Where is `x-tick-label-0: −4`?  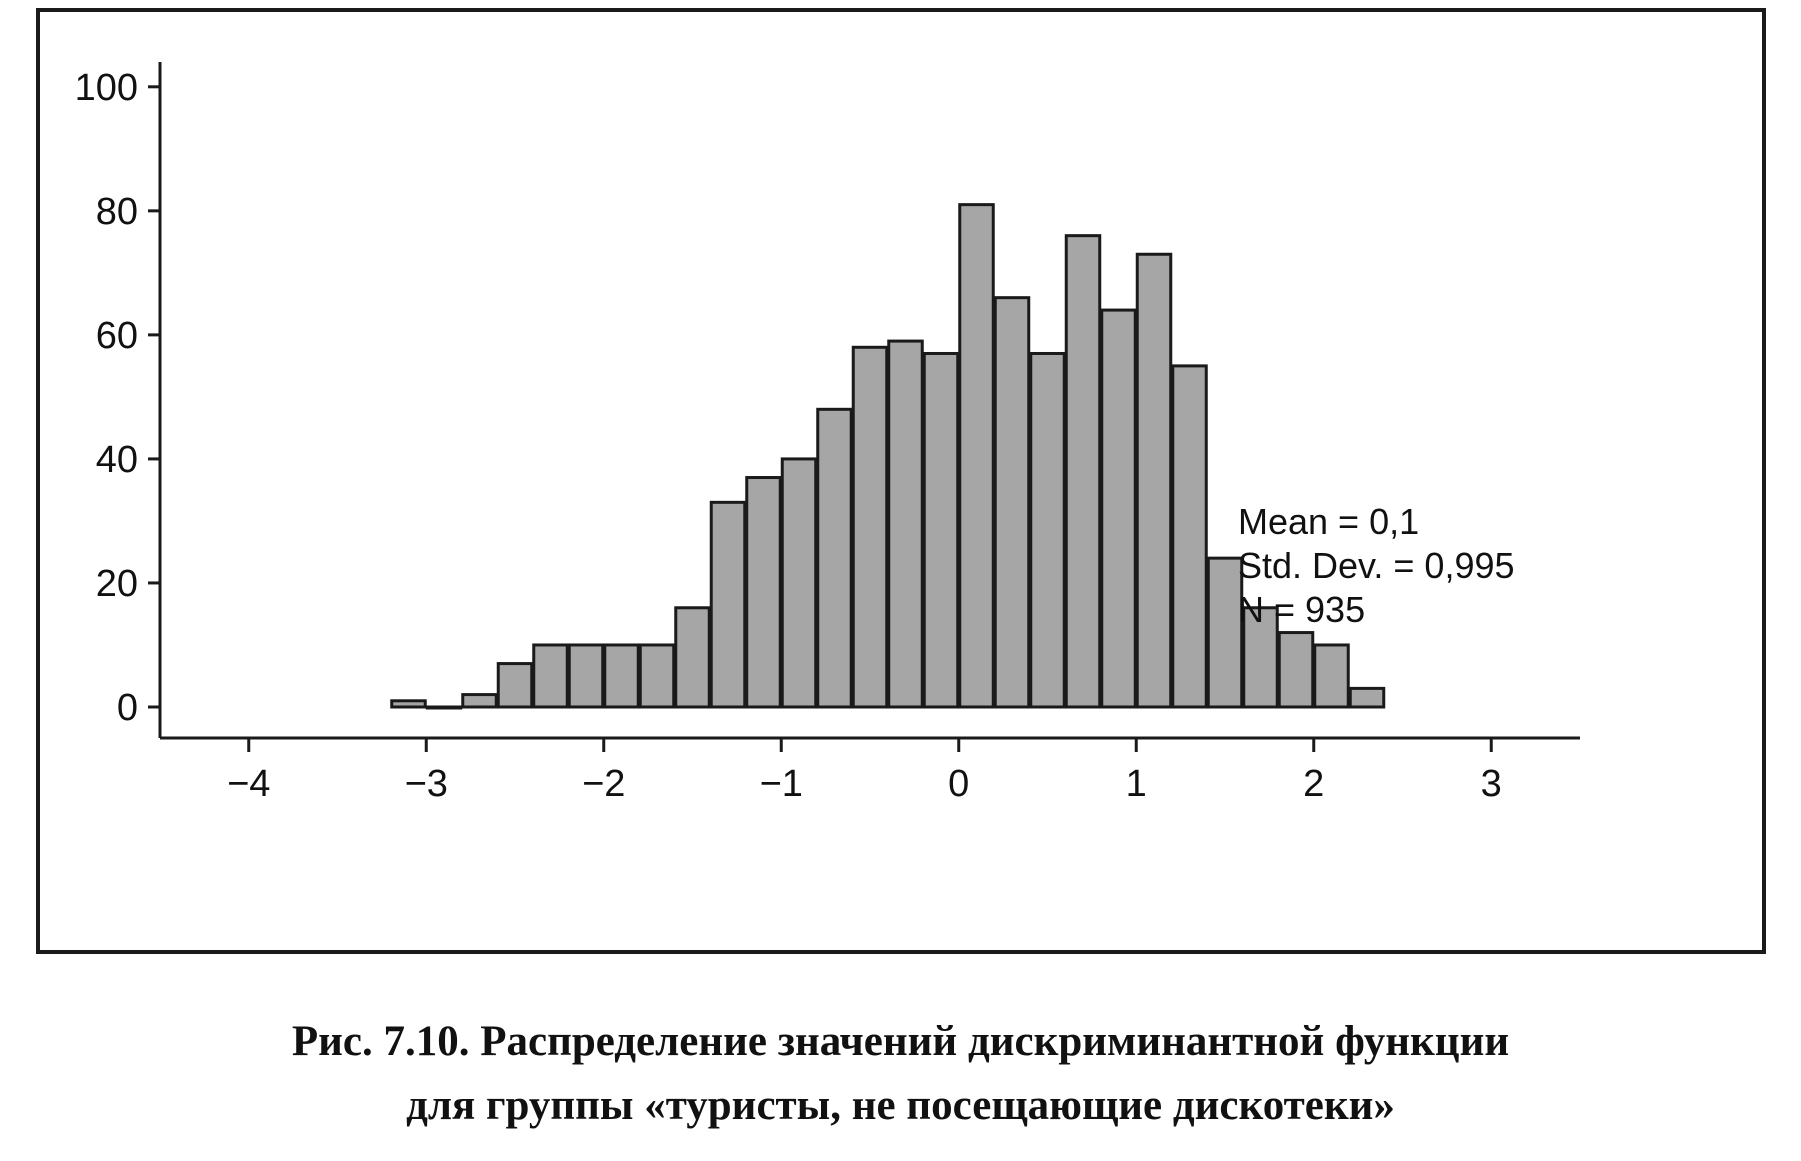
x-tick-label-0: −4 is located at coordinates (248, 784).